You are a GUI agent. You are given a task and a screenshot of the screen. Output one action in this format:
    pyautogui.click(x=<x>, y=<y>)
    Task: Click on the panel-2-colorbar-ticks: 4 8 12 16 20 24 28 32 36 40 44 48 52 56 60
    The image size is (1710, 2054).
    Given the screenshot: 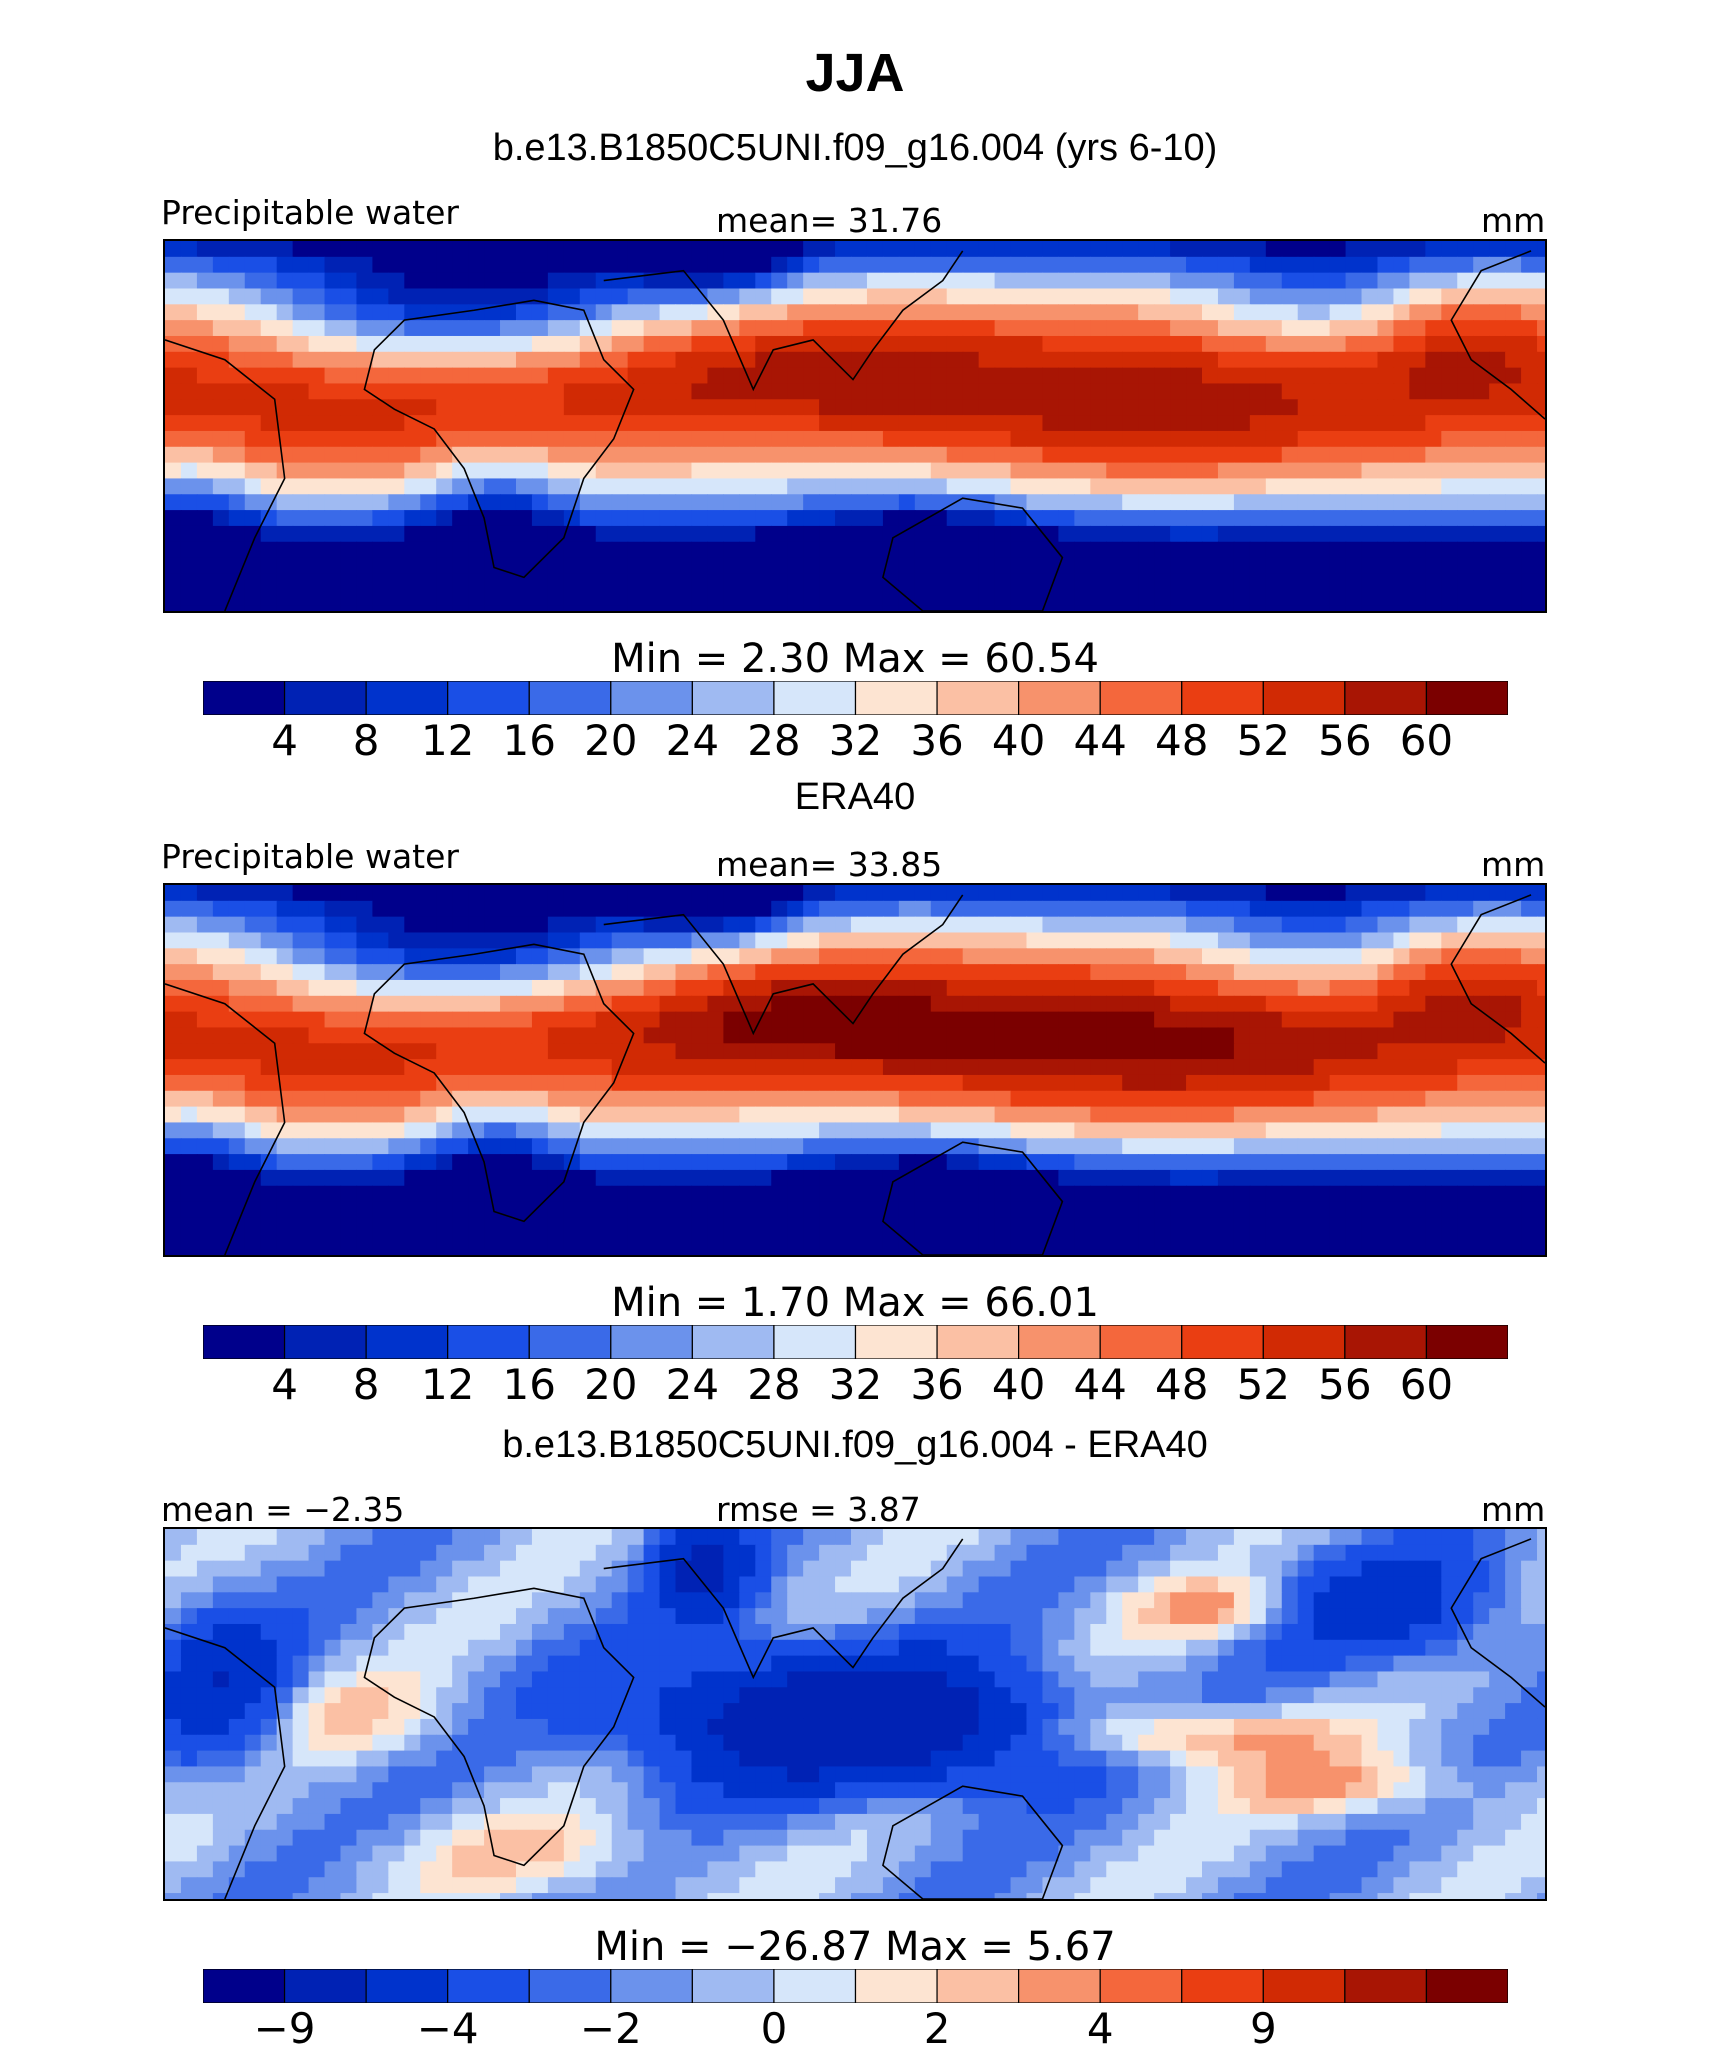 What is the action you would take?
    pyautogui.click(x=855, y=1385)
    